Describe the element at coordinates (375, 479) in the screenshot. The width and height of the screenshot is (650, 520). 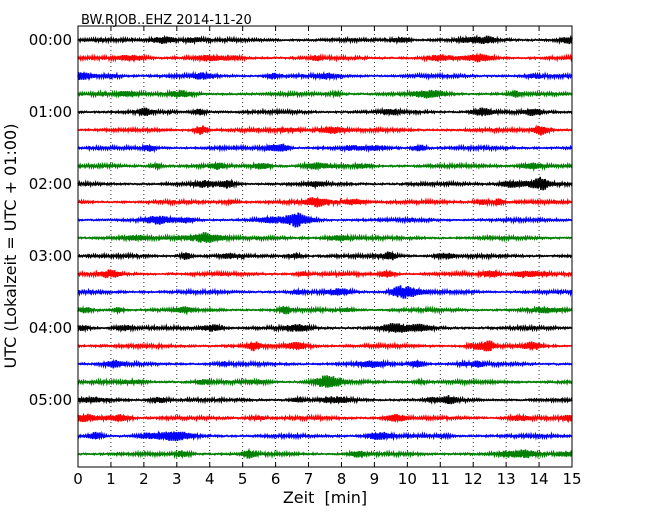
I see `x-tick-label-9: 9` at that location.